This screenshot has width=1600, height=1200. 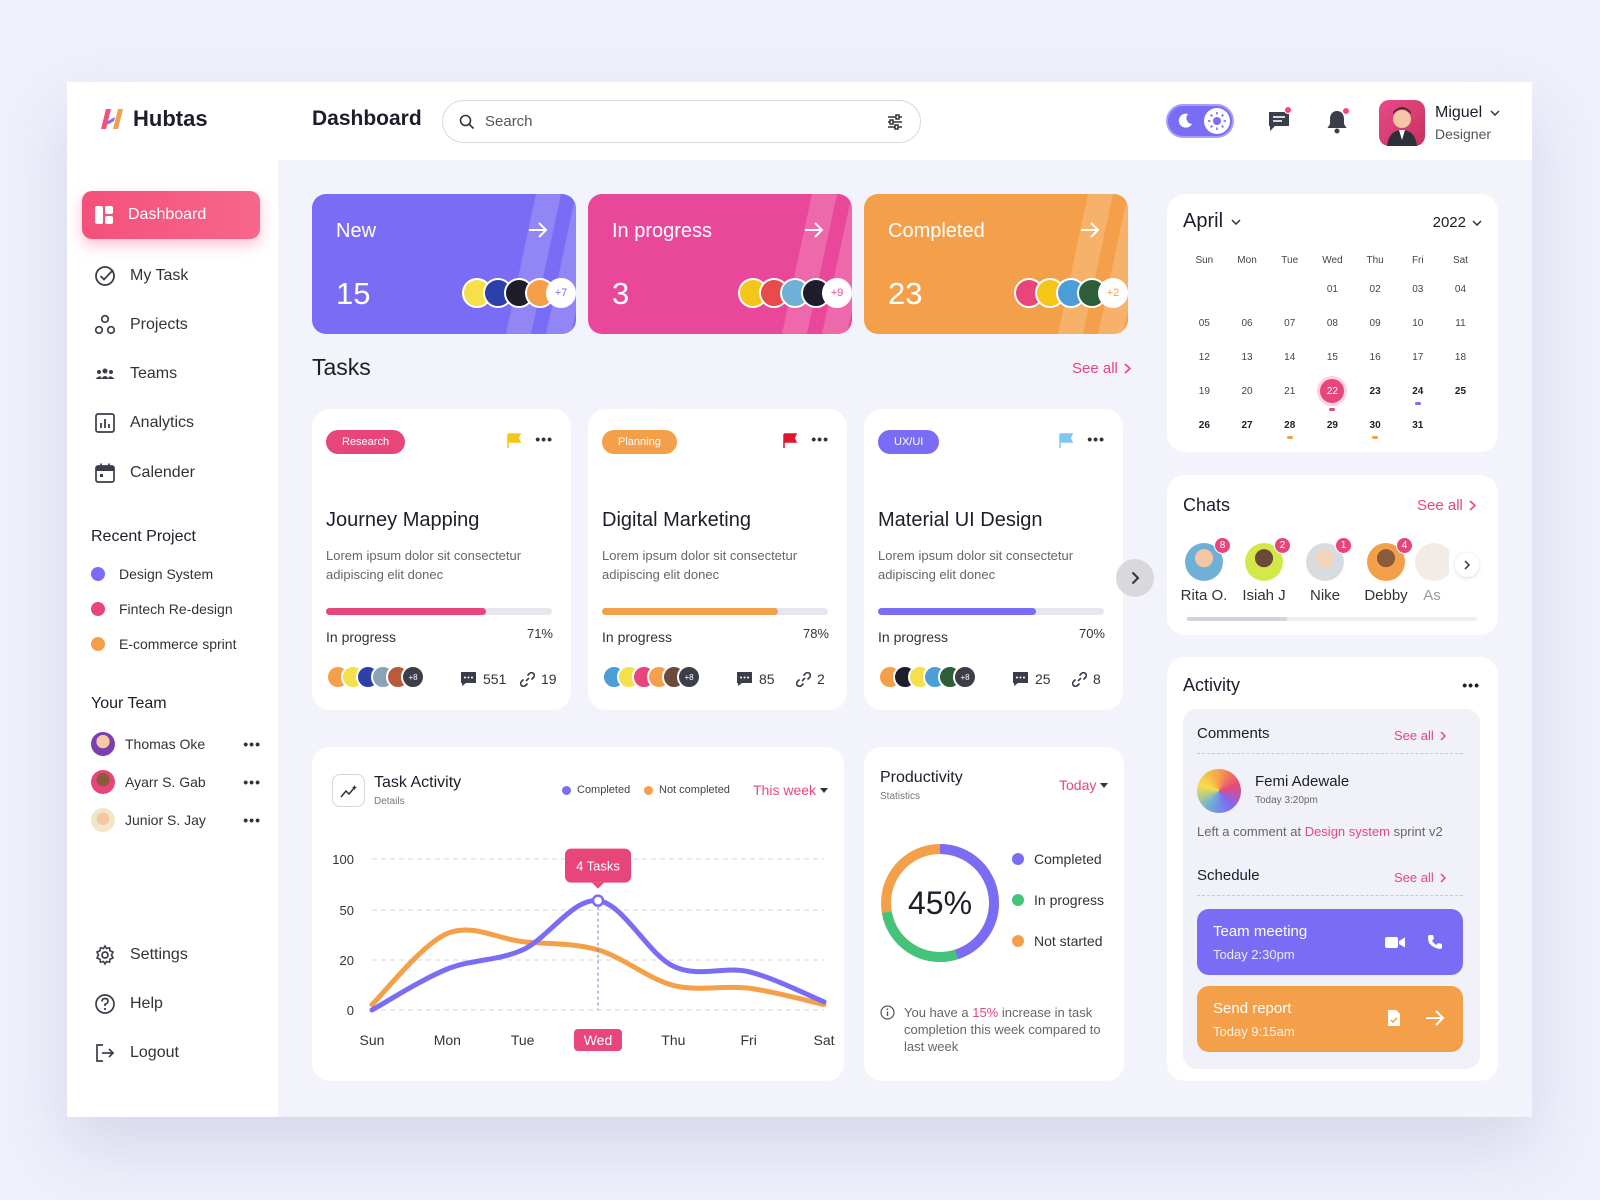 What do you see at coordinates (1332, 289) in the screenshot?
I see `day-cell: 01` at bounding box center [1332, 289].